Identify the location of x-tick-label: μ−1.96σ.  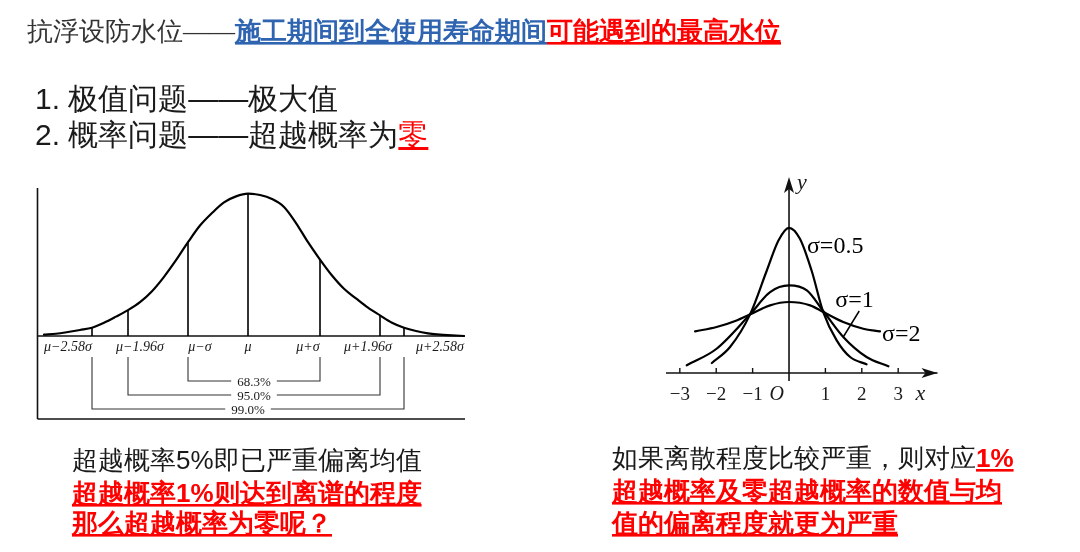
(140, 346).